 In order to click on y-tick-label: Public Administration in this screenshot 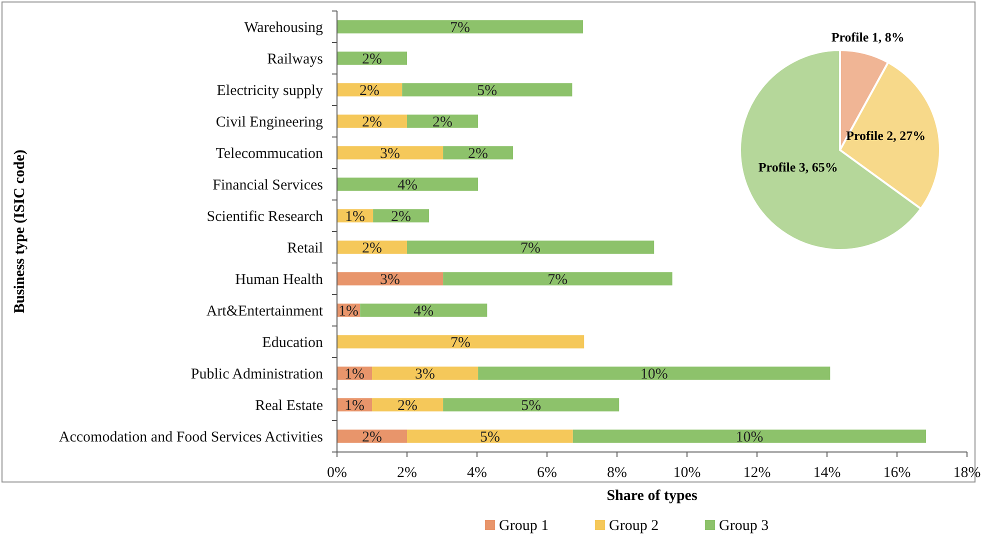, I will do `click(257, 374)`.